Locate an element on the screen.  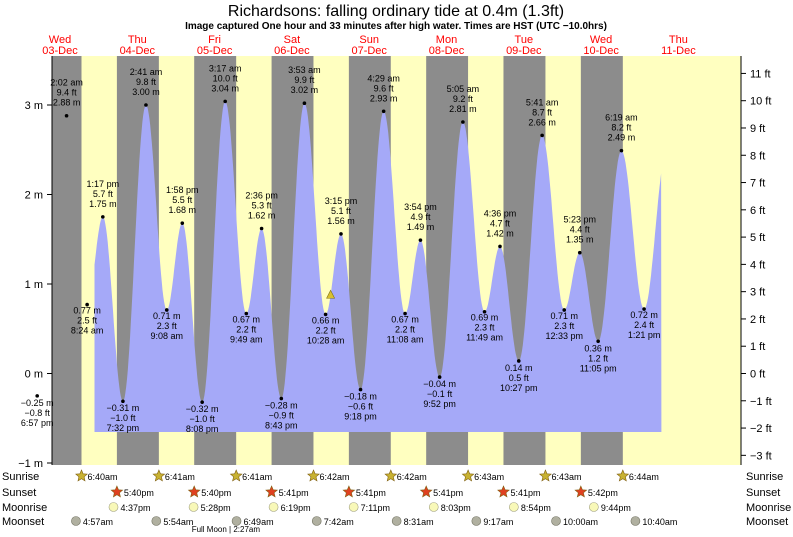
day-date: 08-Dec is located at coordinates (447, 51).